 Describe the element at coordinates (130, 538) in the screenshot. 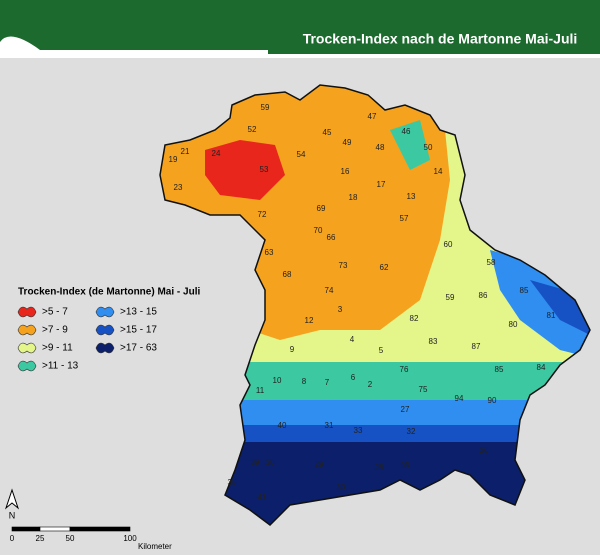

I see `scale-label: 100` at that location.